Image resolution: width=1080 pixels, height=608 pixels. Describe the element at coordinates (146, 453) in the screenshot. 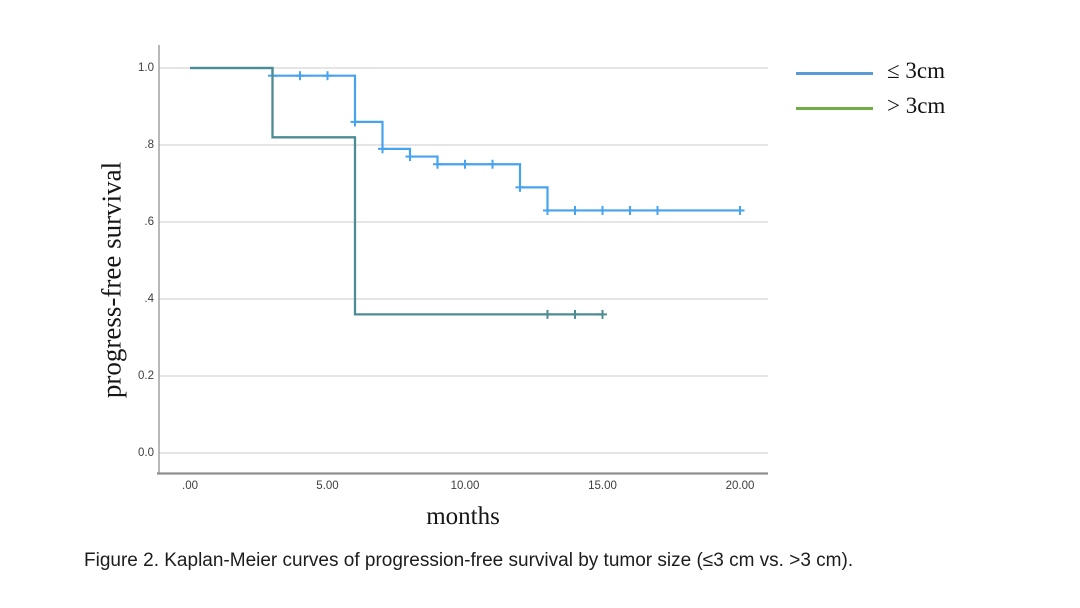

I see `y-tick-label: 0.0` at that location.